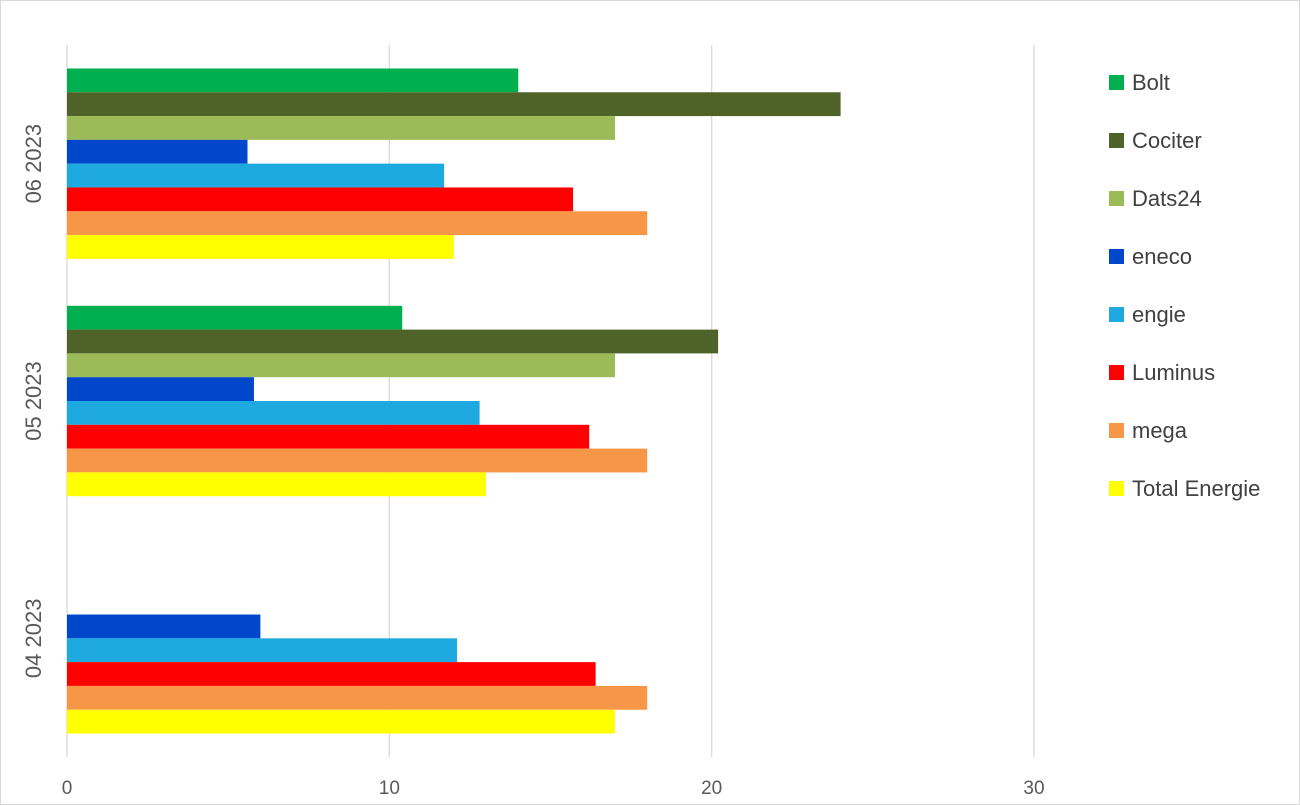 Image resolution: width=1300 pixels, height=805 pixels. I want to click on legend-item: Cociter, so click(1155, 140).